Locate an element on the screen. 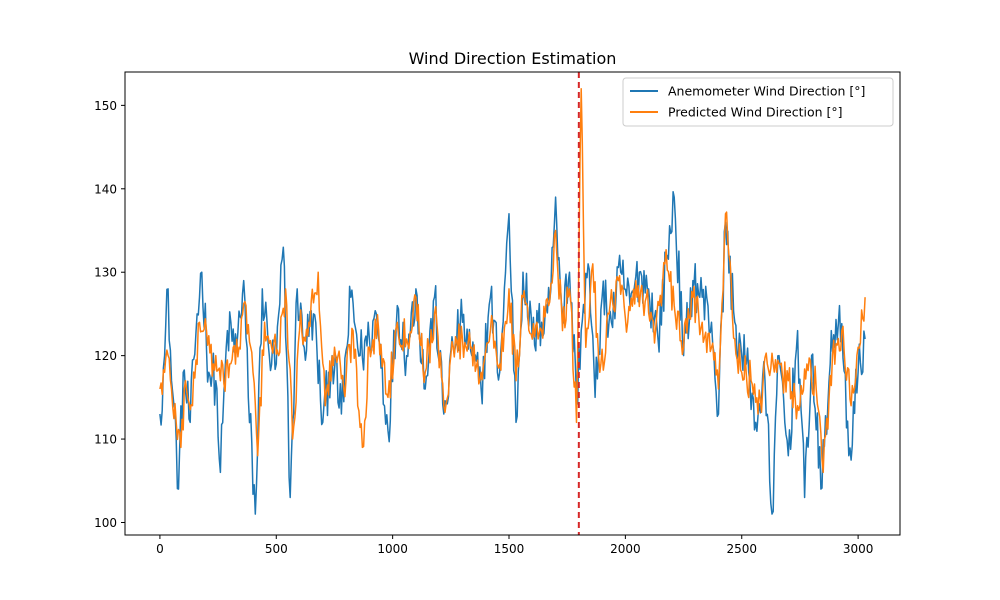 The width and height of the screenshot is (1000, 600). chart-title: Wind Direction Estimation is located at coordinates (513, 58).